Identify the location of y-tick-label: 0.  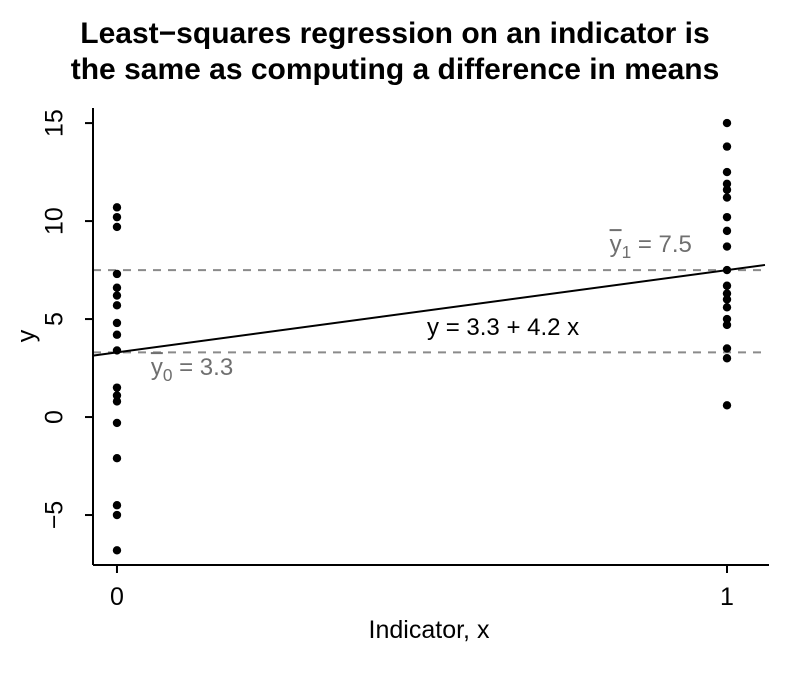
(55, 417).